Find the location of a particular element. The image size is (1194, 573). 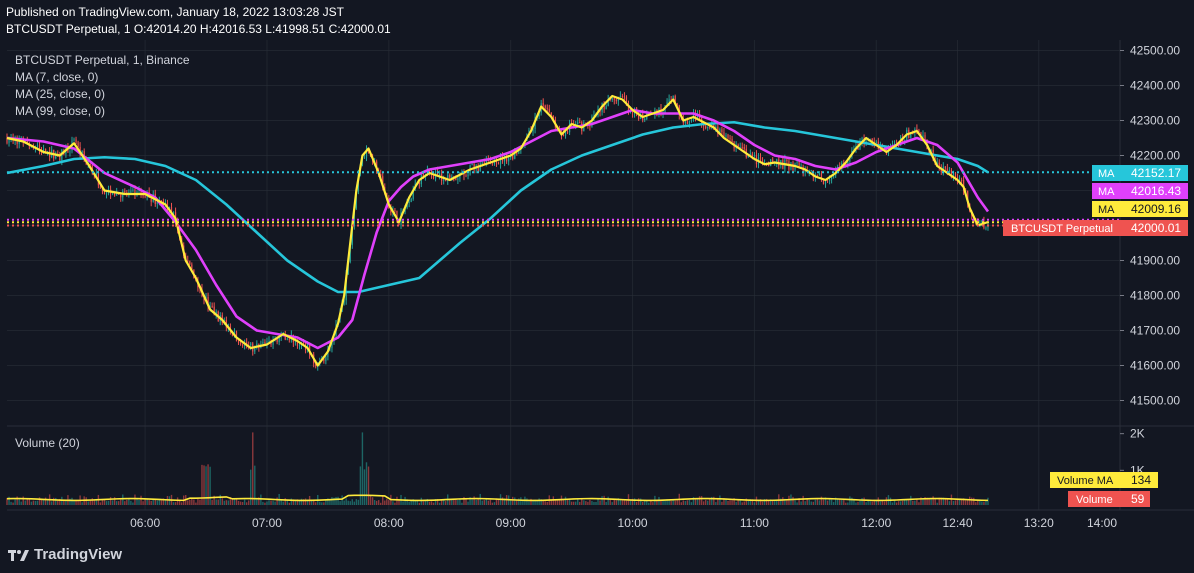

legend-ma25: MA (25, close, 0) is located at coordinates (60, 94).